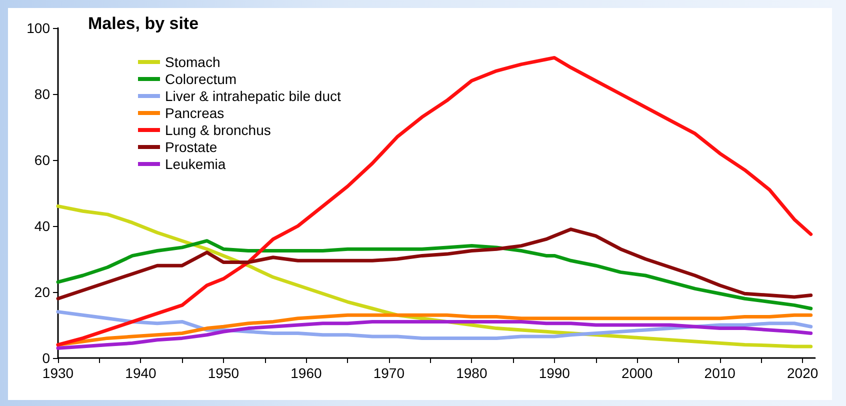 The image size is (846, 406). What do you see at coordinates (194, 113) in the screenshot?
I see `legend-label: Pancreas` at bounding box center [194, 113].